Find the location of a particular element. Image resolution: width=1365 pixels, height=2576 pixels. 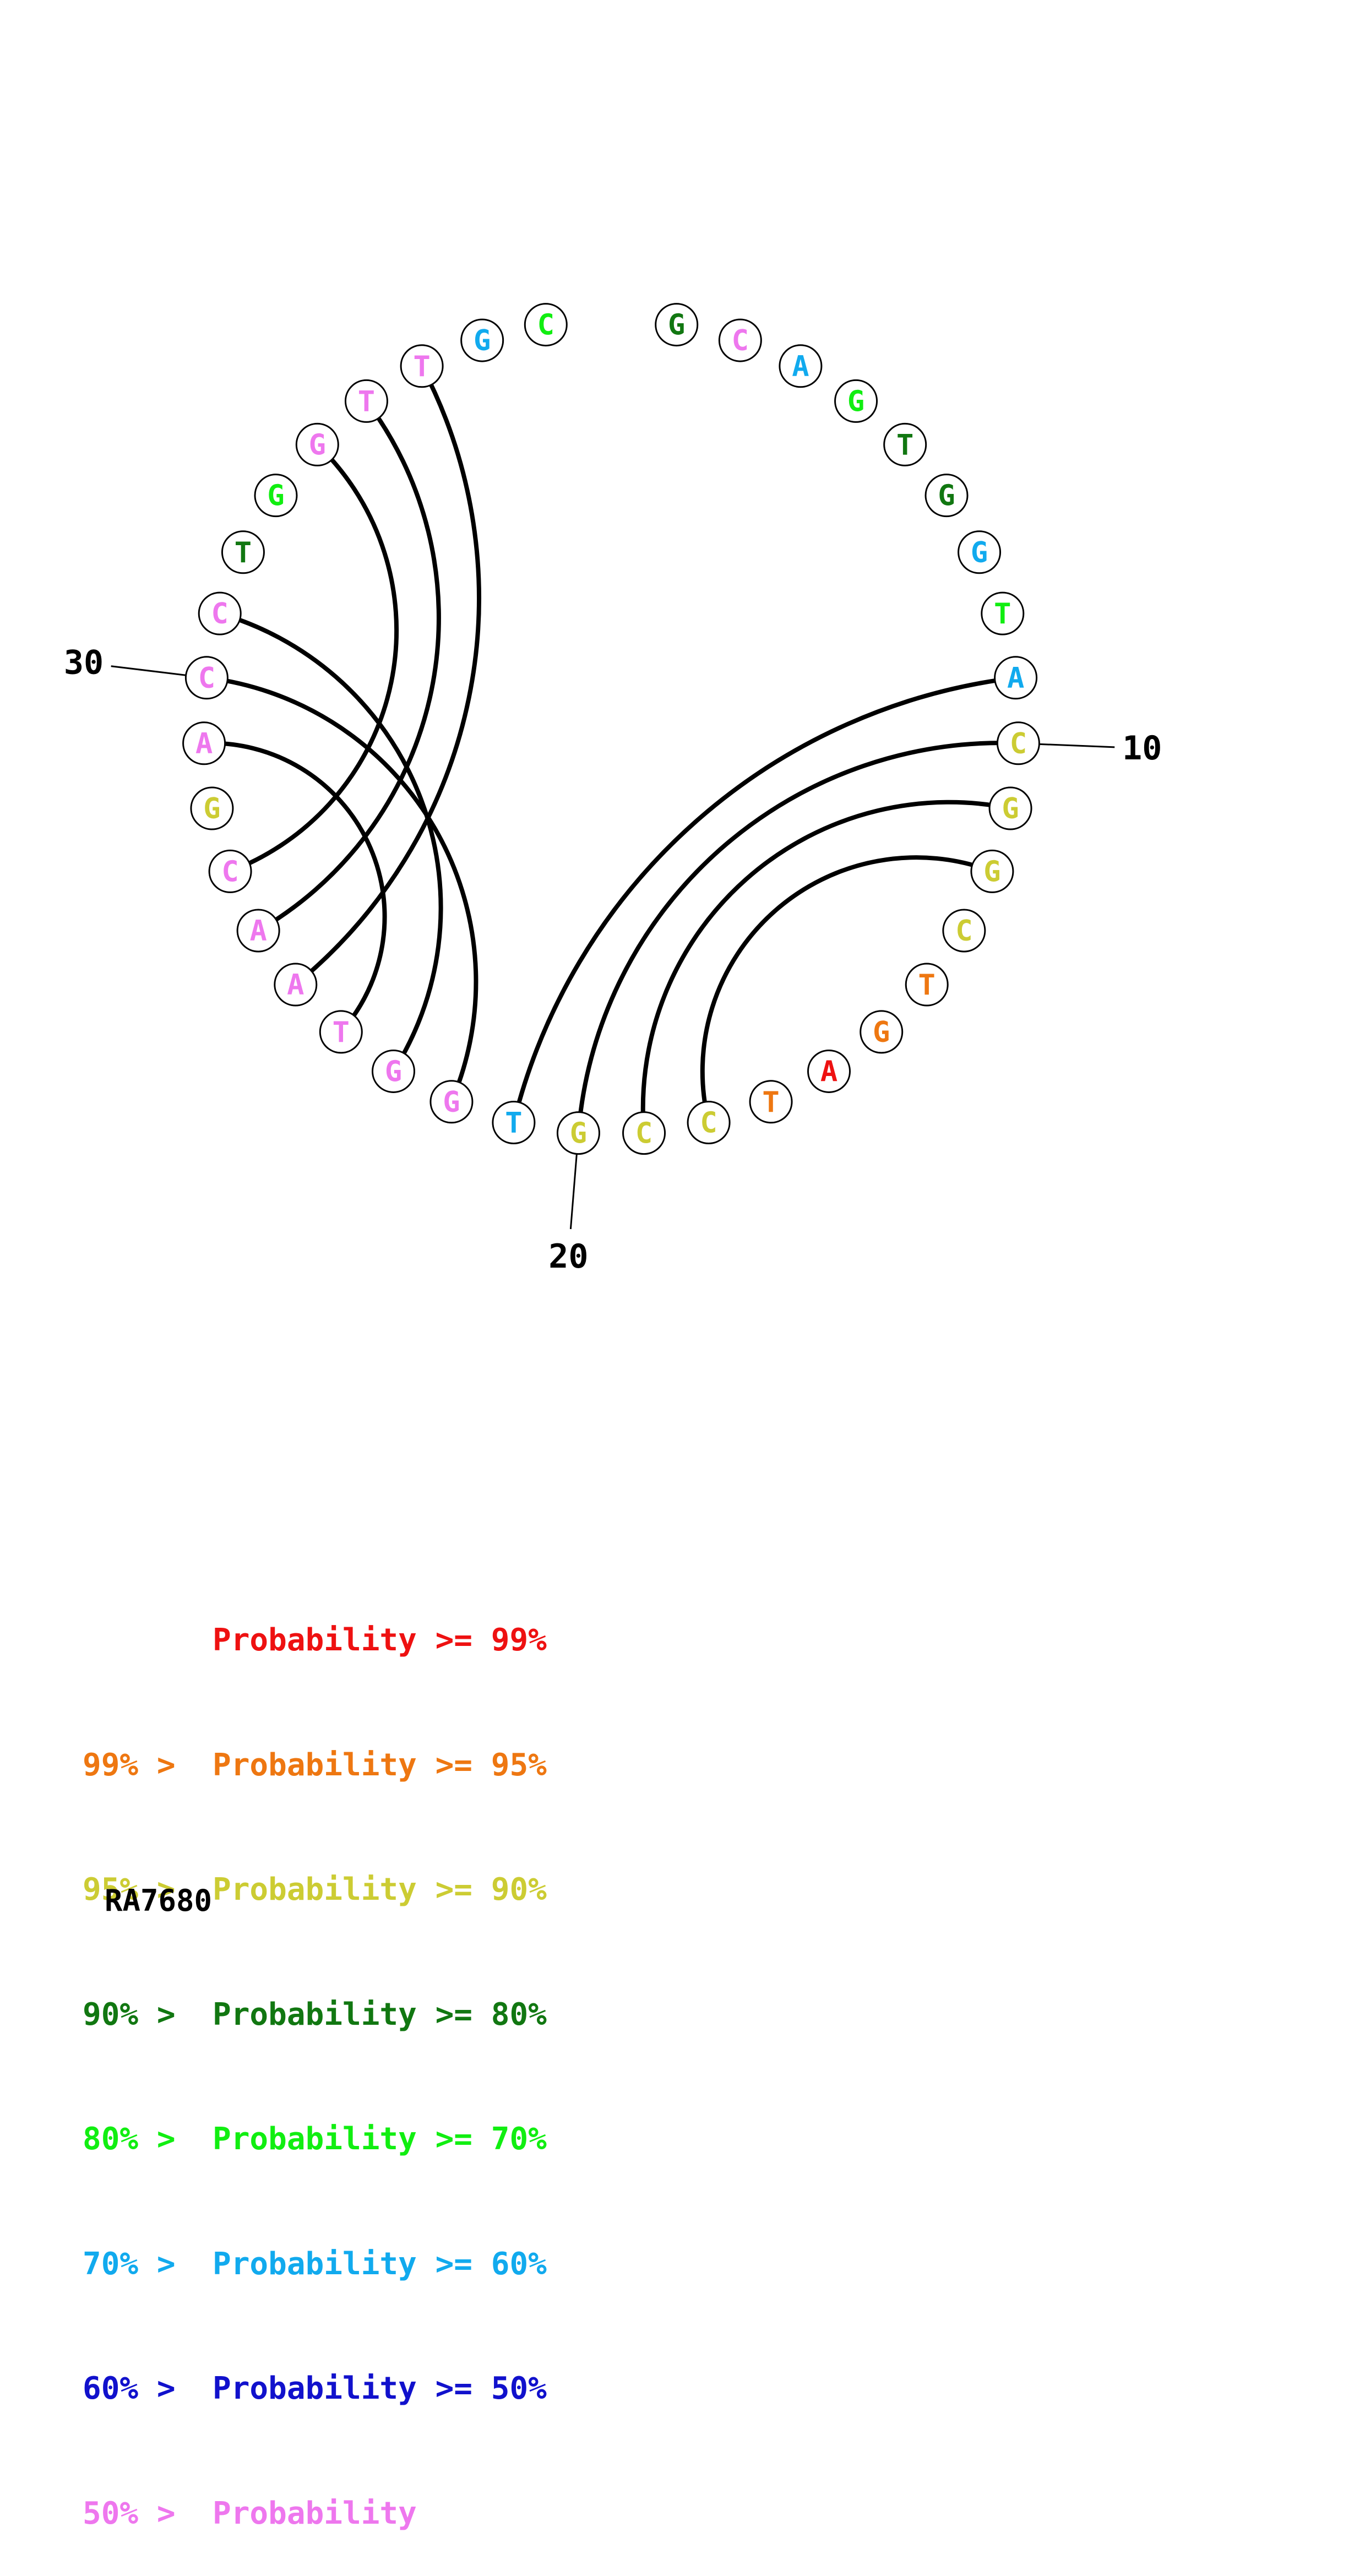

legend-lower-bound: 80% > is located at coordinates (129, 2139).